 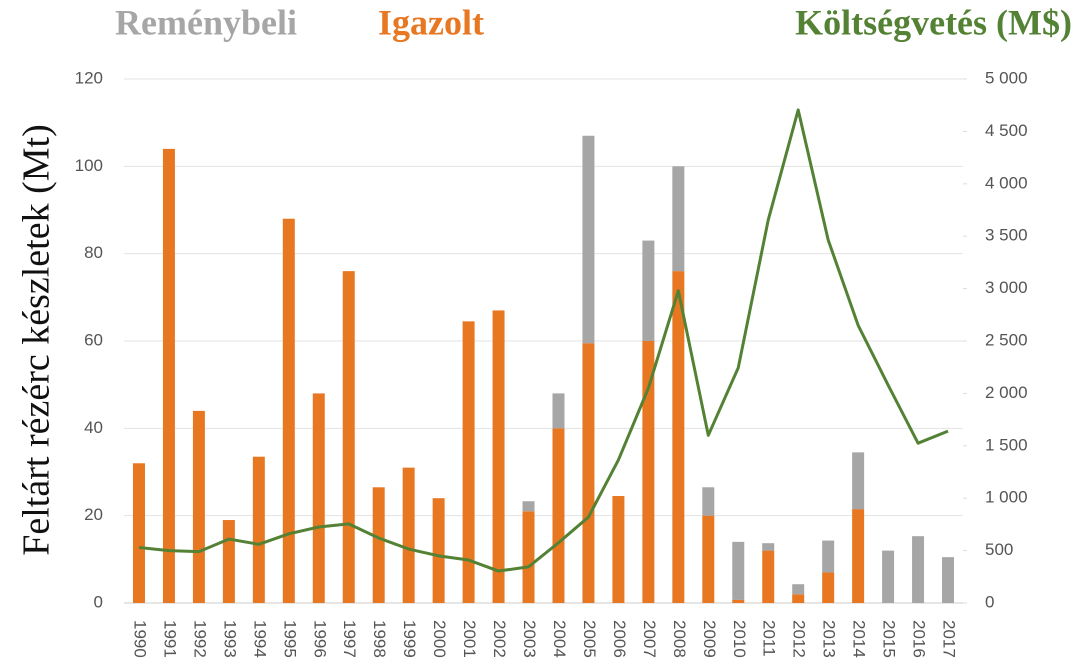 I want to click on y2-tick-label: 1 500, so click(x=1006, y=444).